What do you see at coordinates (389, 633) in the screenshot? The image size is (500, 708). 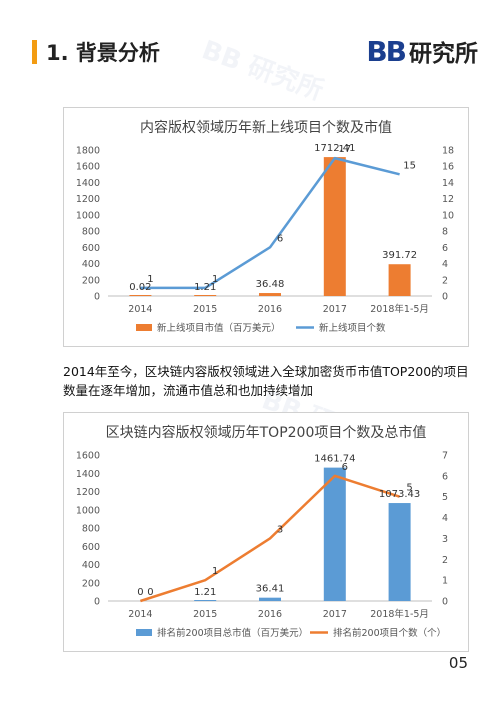 I see `legend-line-label: 排名前200项目个数（个）` at bounding box center [389, 633].